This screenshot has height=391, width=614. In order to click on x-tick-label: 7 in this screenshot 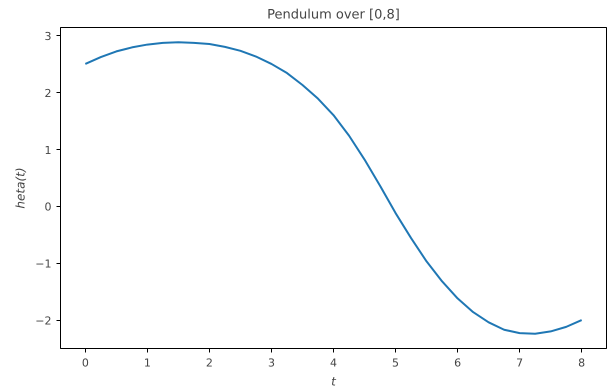, I will do `click(520, 363)`.